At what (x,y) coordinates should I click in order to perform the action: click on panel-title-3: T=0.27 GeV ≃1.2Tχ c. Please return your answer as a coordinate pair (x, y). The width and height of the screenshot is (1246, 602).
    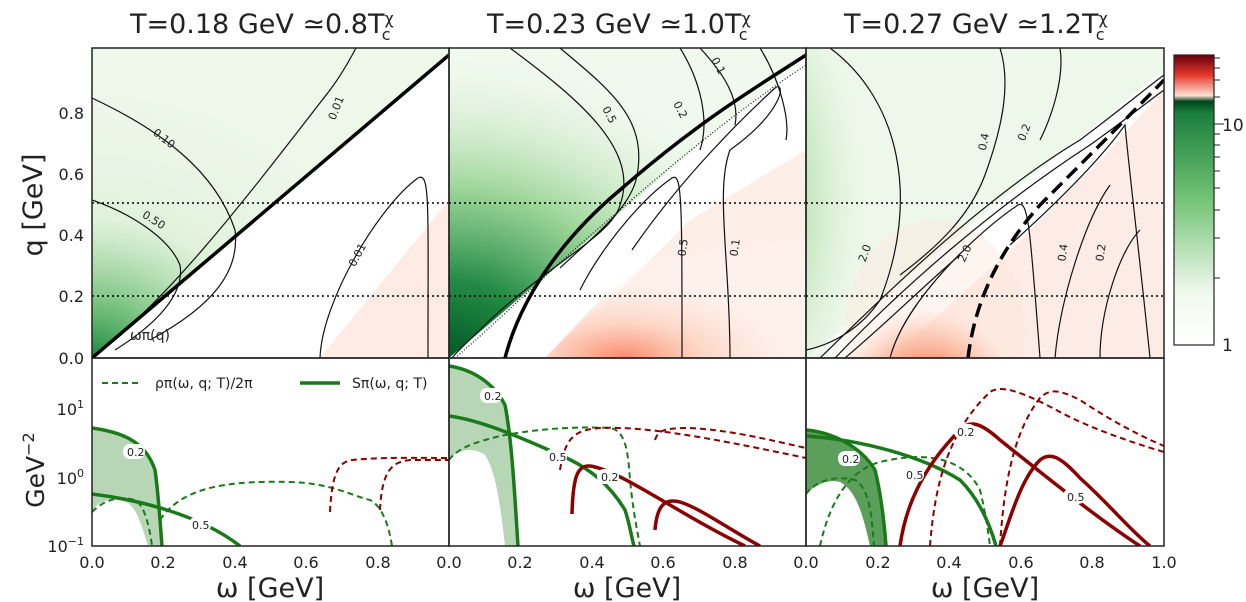
    Looking at the image, I should click on (975, 26).